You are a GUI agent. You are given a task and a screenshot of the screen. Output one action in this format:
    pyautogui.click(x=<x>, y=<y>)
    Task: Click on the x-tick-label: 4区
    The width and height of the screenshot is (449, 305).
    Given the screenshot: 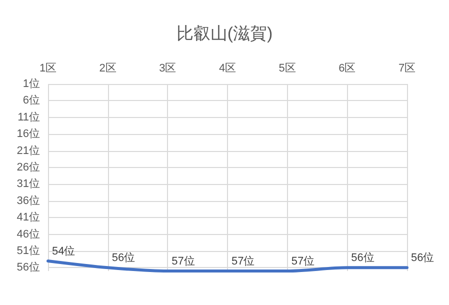 What is the action you would take?
    pyautogui.click(x=227, y=68)
    